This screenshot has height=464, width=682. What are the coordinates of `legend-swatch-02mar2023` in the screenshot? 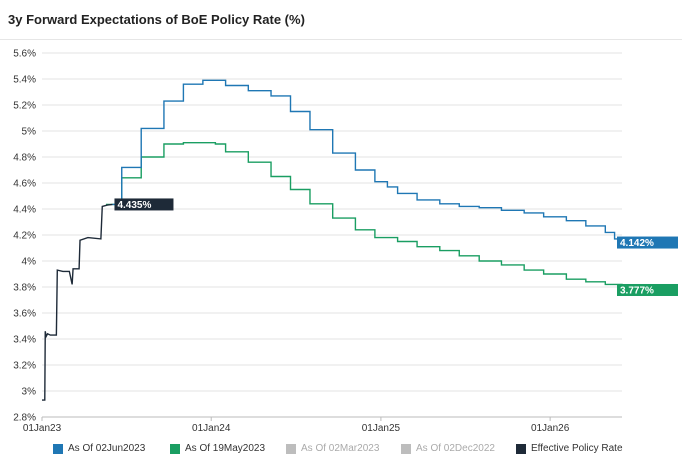 It's located at (291, 448).